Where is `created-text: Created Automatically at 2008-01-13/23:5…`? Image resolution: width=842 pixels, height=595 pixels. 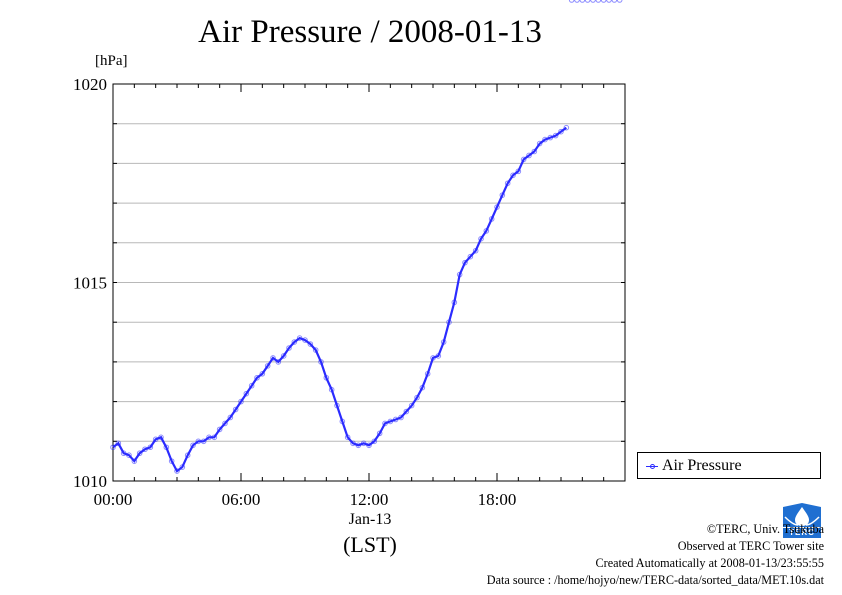
created-text: Created Automatically at 2008-01-13/23:5… is located at coordinates (709, 563).